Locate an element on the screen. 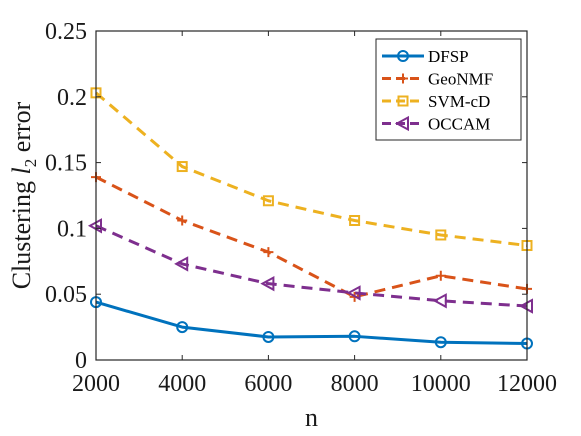 Image resolution: width=581 pixels, height=436 pixels. legend-label: OCCAM is located at coordinates (459, 124).